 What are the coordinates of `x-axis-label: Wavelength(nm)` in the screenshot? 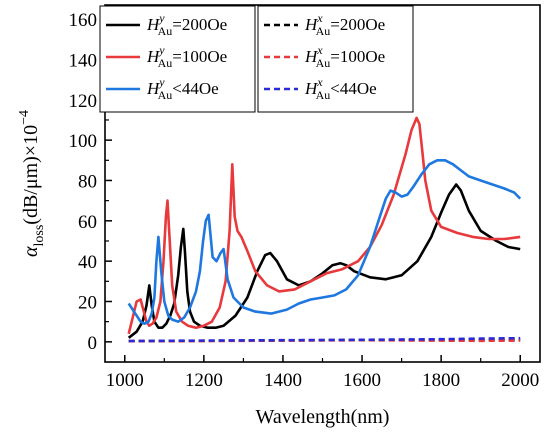 It's located at (323, 417).